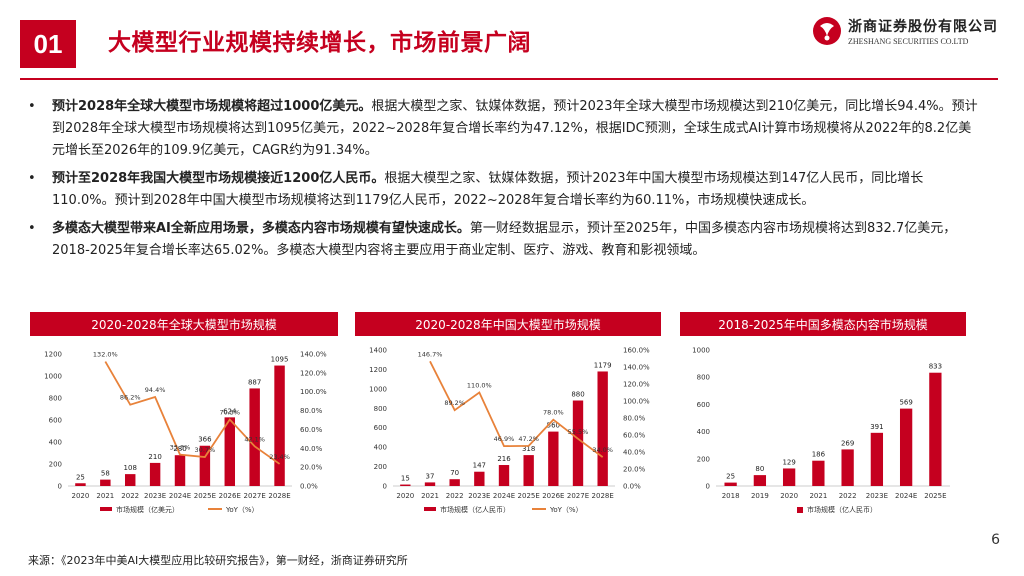 This screenshot has width=1024, height=576. I want to click on yoy-value-label: 55.5%, so click(578, 432).